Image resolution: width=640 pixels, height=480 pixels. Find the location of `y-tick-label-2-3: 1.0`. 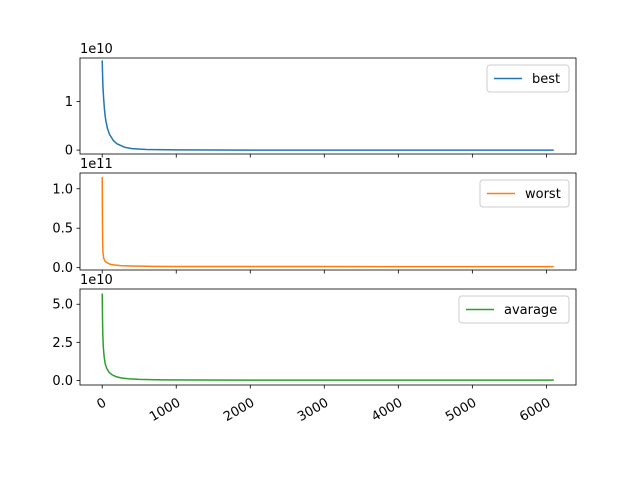

y-tick-label-2-3: 1.0 is located at coordinates (62, 189).